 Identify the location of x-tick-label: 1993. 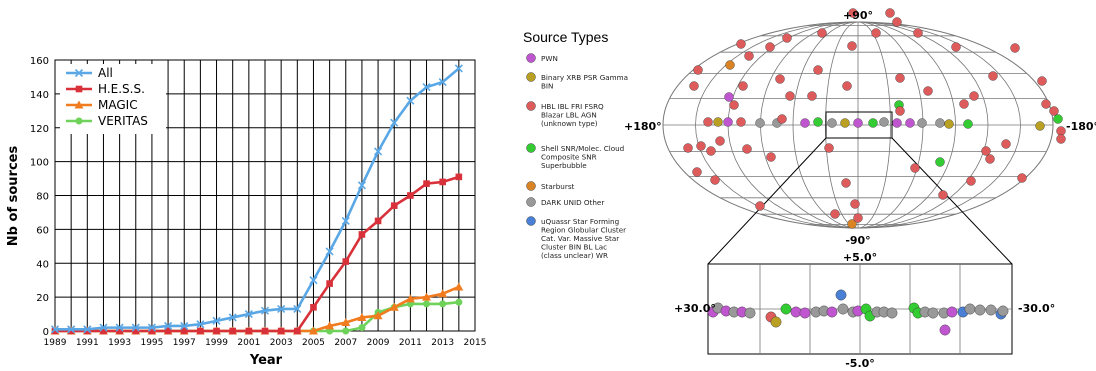
(119, 343).